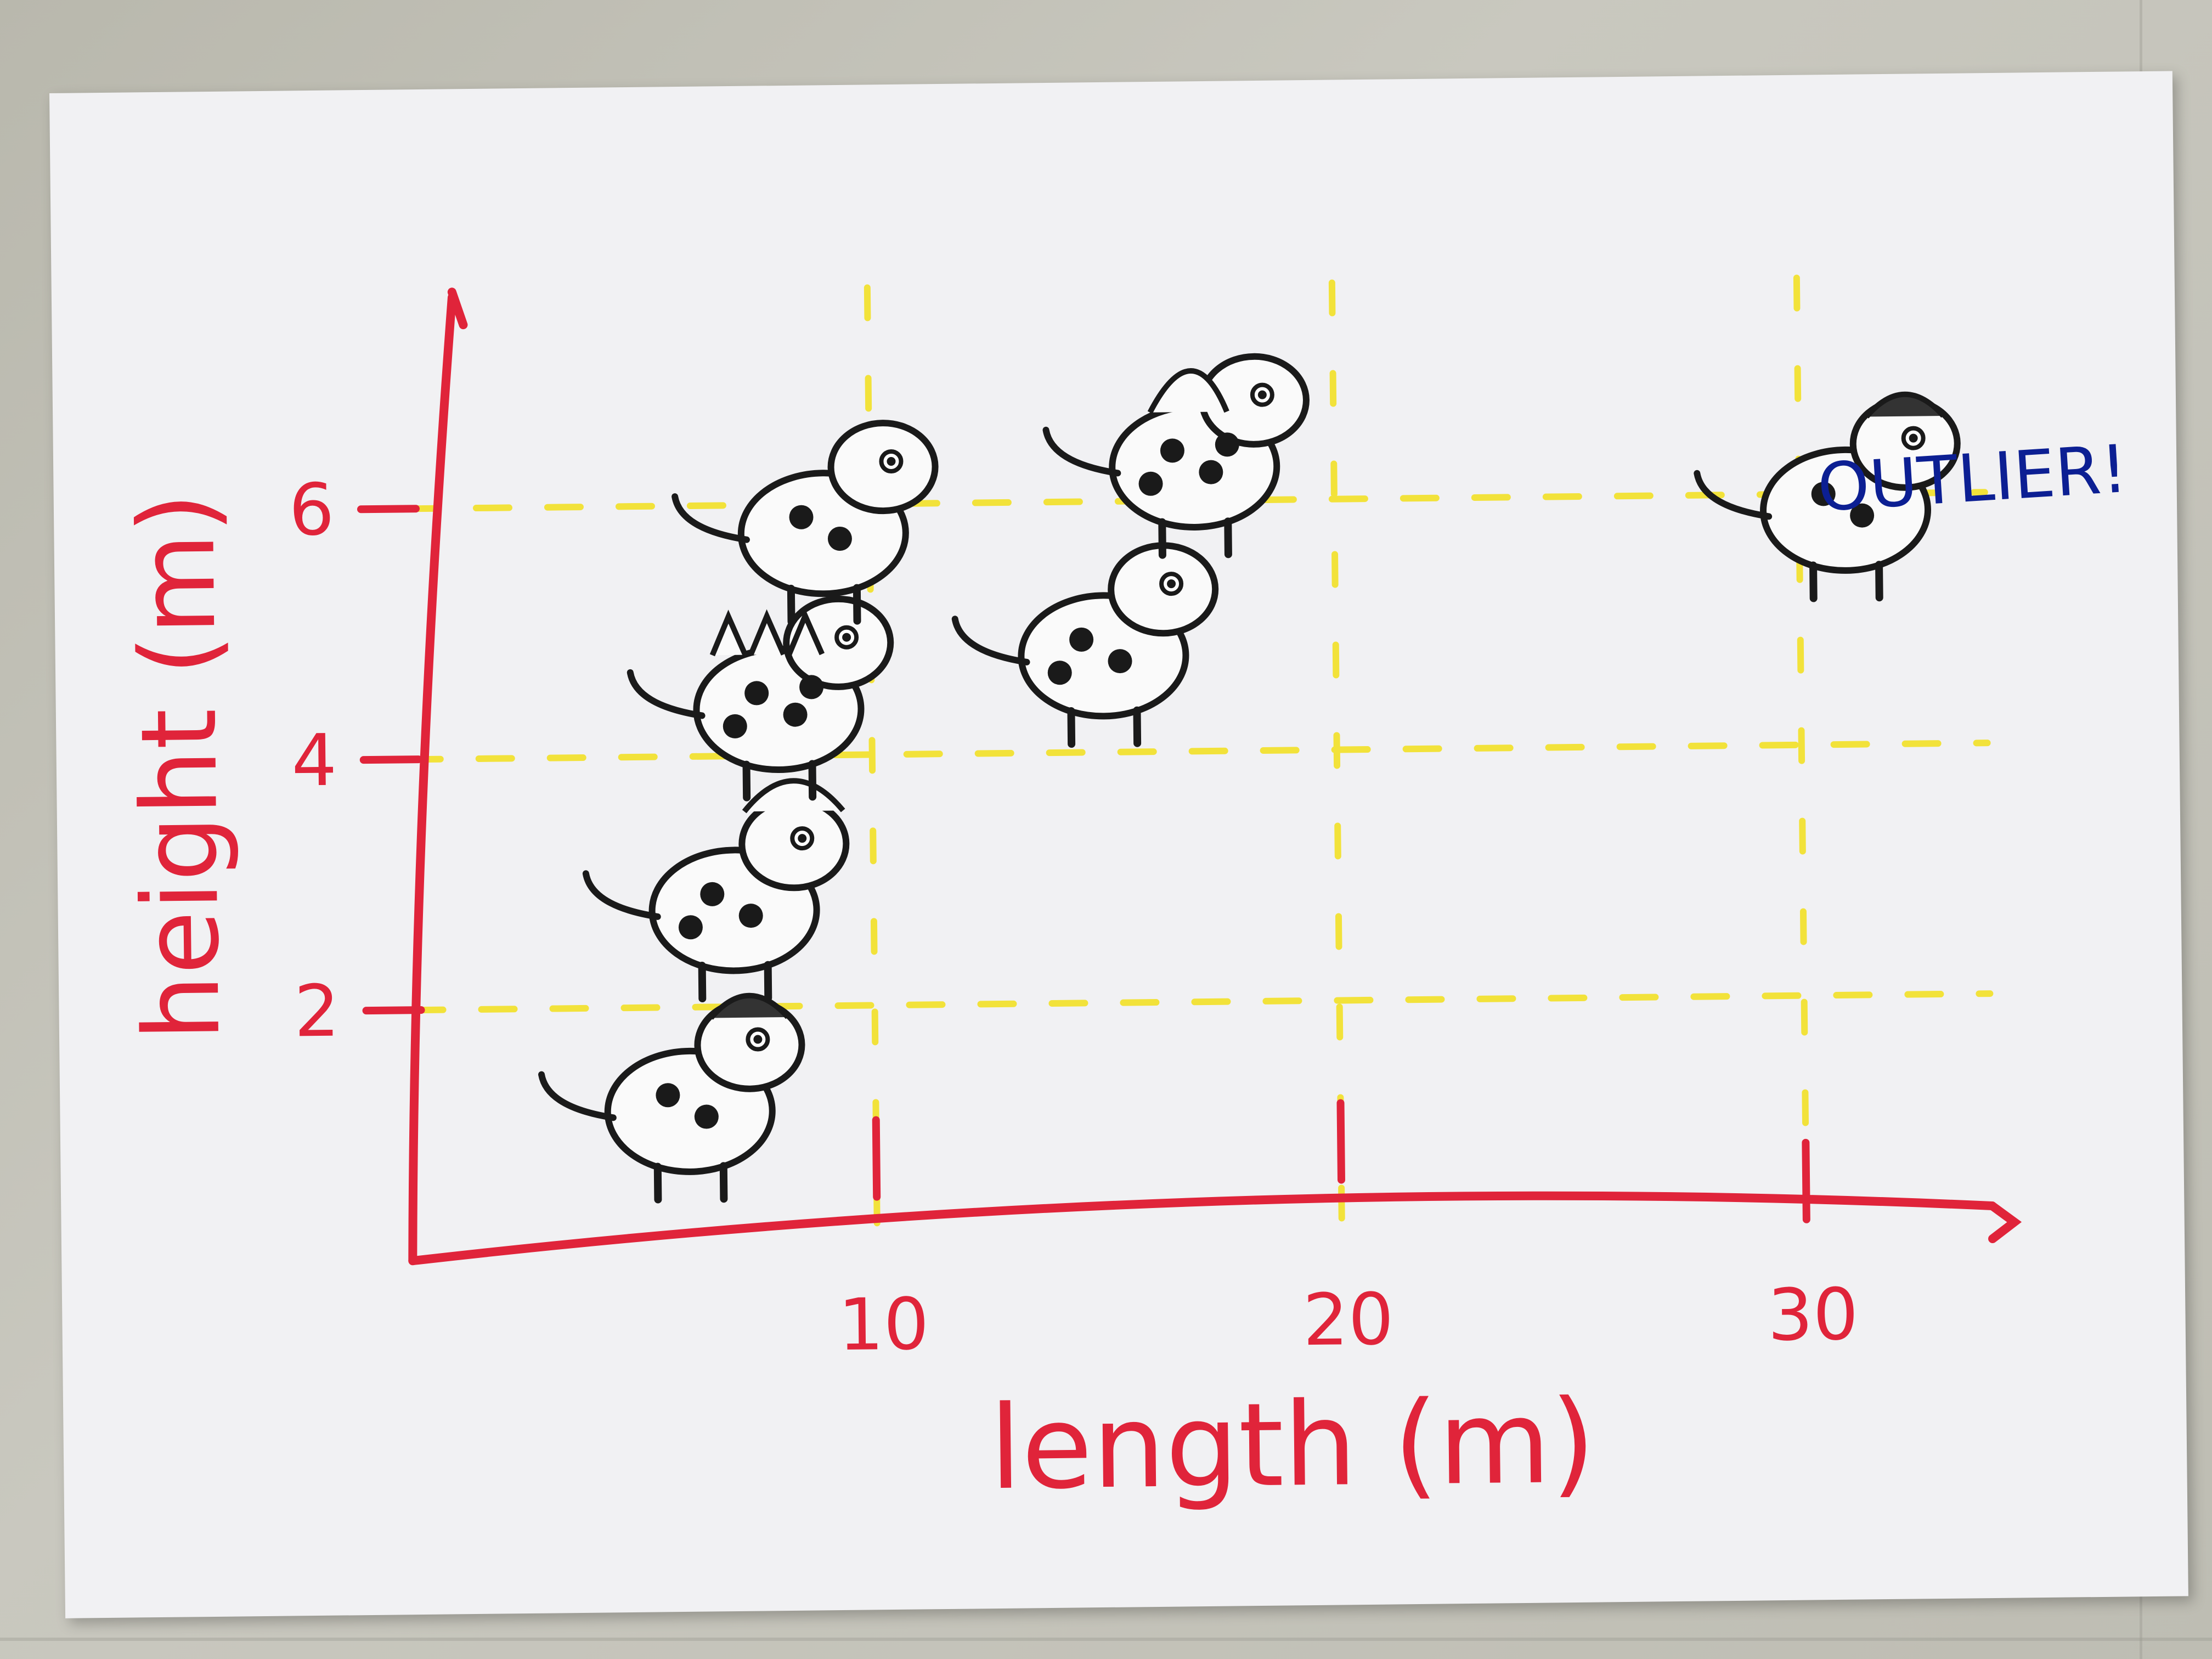  What do you see at coordinates (1293, 1445) in the screenshot?
I see `x-axis-label: length (m)` at bounding box center [1293, 1445].